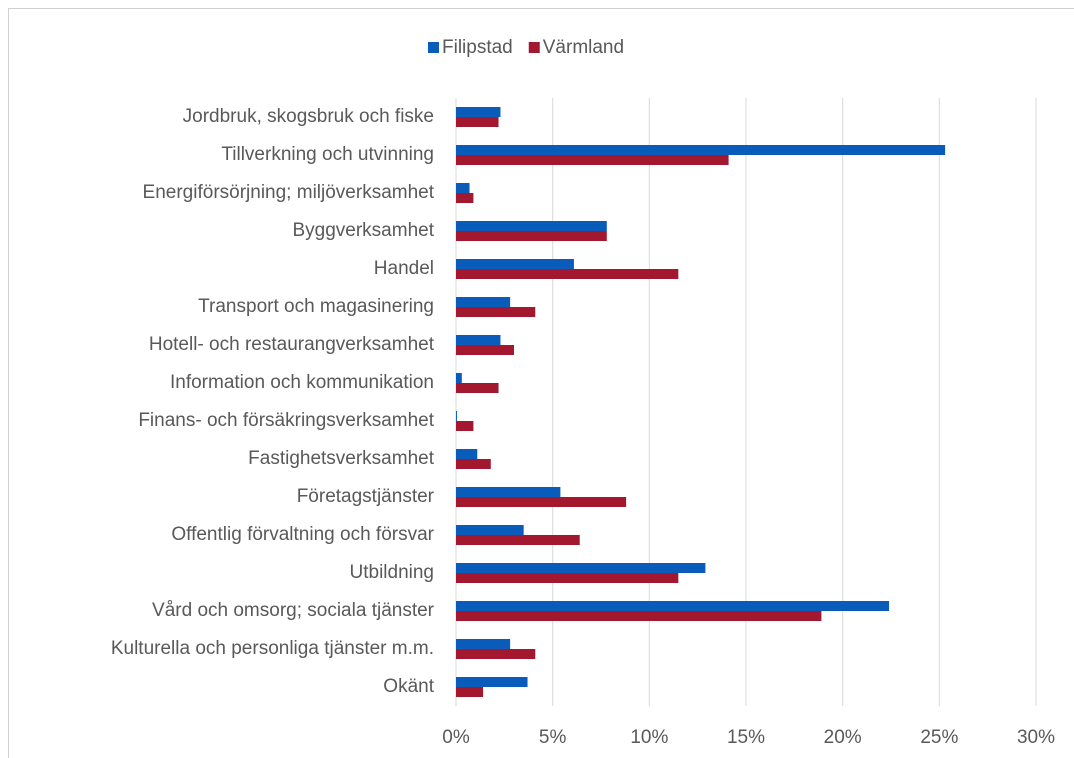 Image resolution: width=1074 pixels, height=758 pixels. Describe the element at coordinates (286, 420) in the screenshot. I see `y-tick-label: Finans- och försäkringsverksamhet` at that location.